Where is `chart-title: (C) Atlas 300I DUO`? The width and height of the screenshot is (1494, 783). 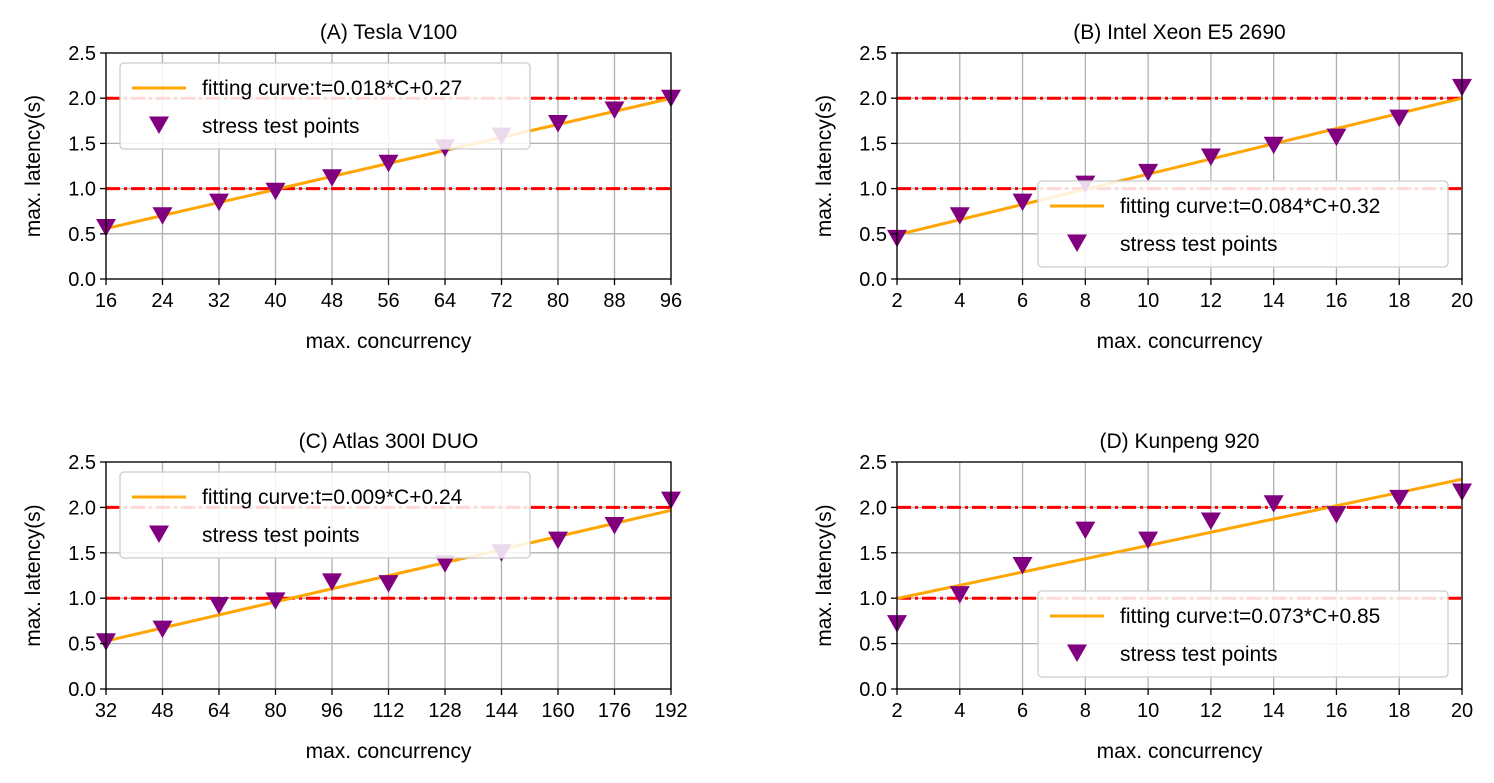 chart-title: (C) Atlas 300I DUO is located at coordinates (389, 441).